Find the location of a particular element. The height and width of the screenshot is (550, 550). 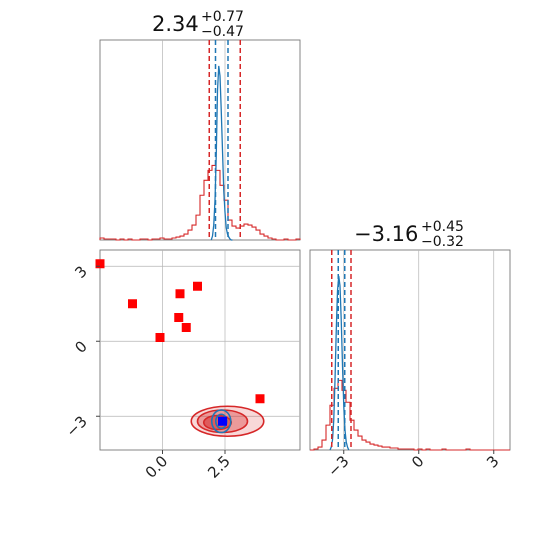

param1-red-histogram is located at coordinates (200, 202).